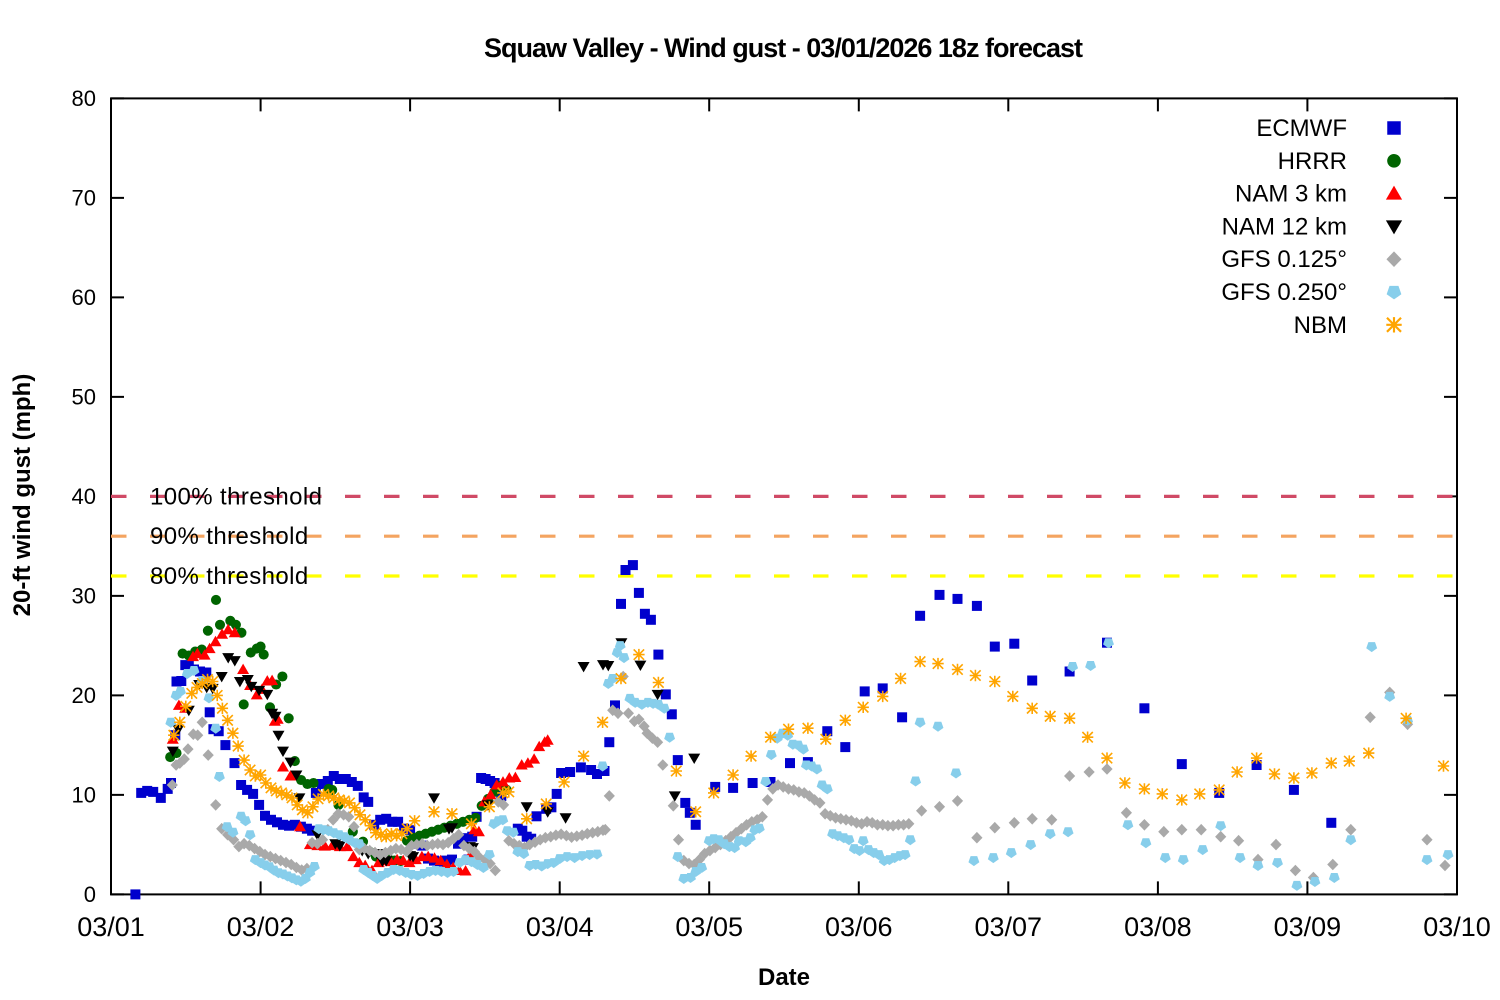  What do you see at coordinates (784, 977) in the screenshot?
I see `svg-text: Date` at bounding box center [784, 977].